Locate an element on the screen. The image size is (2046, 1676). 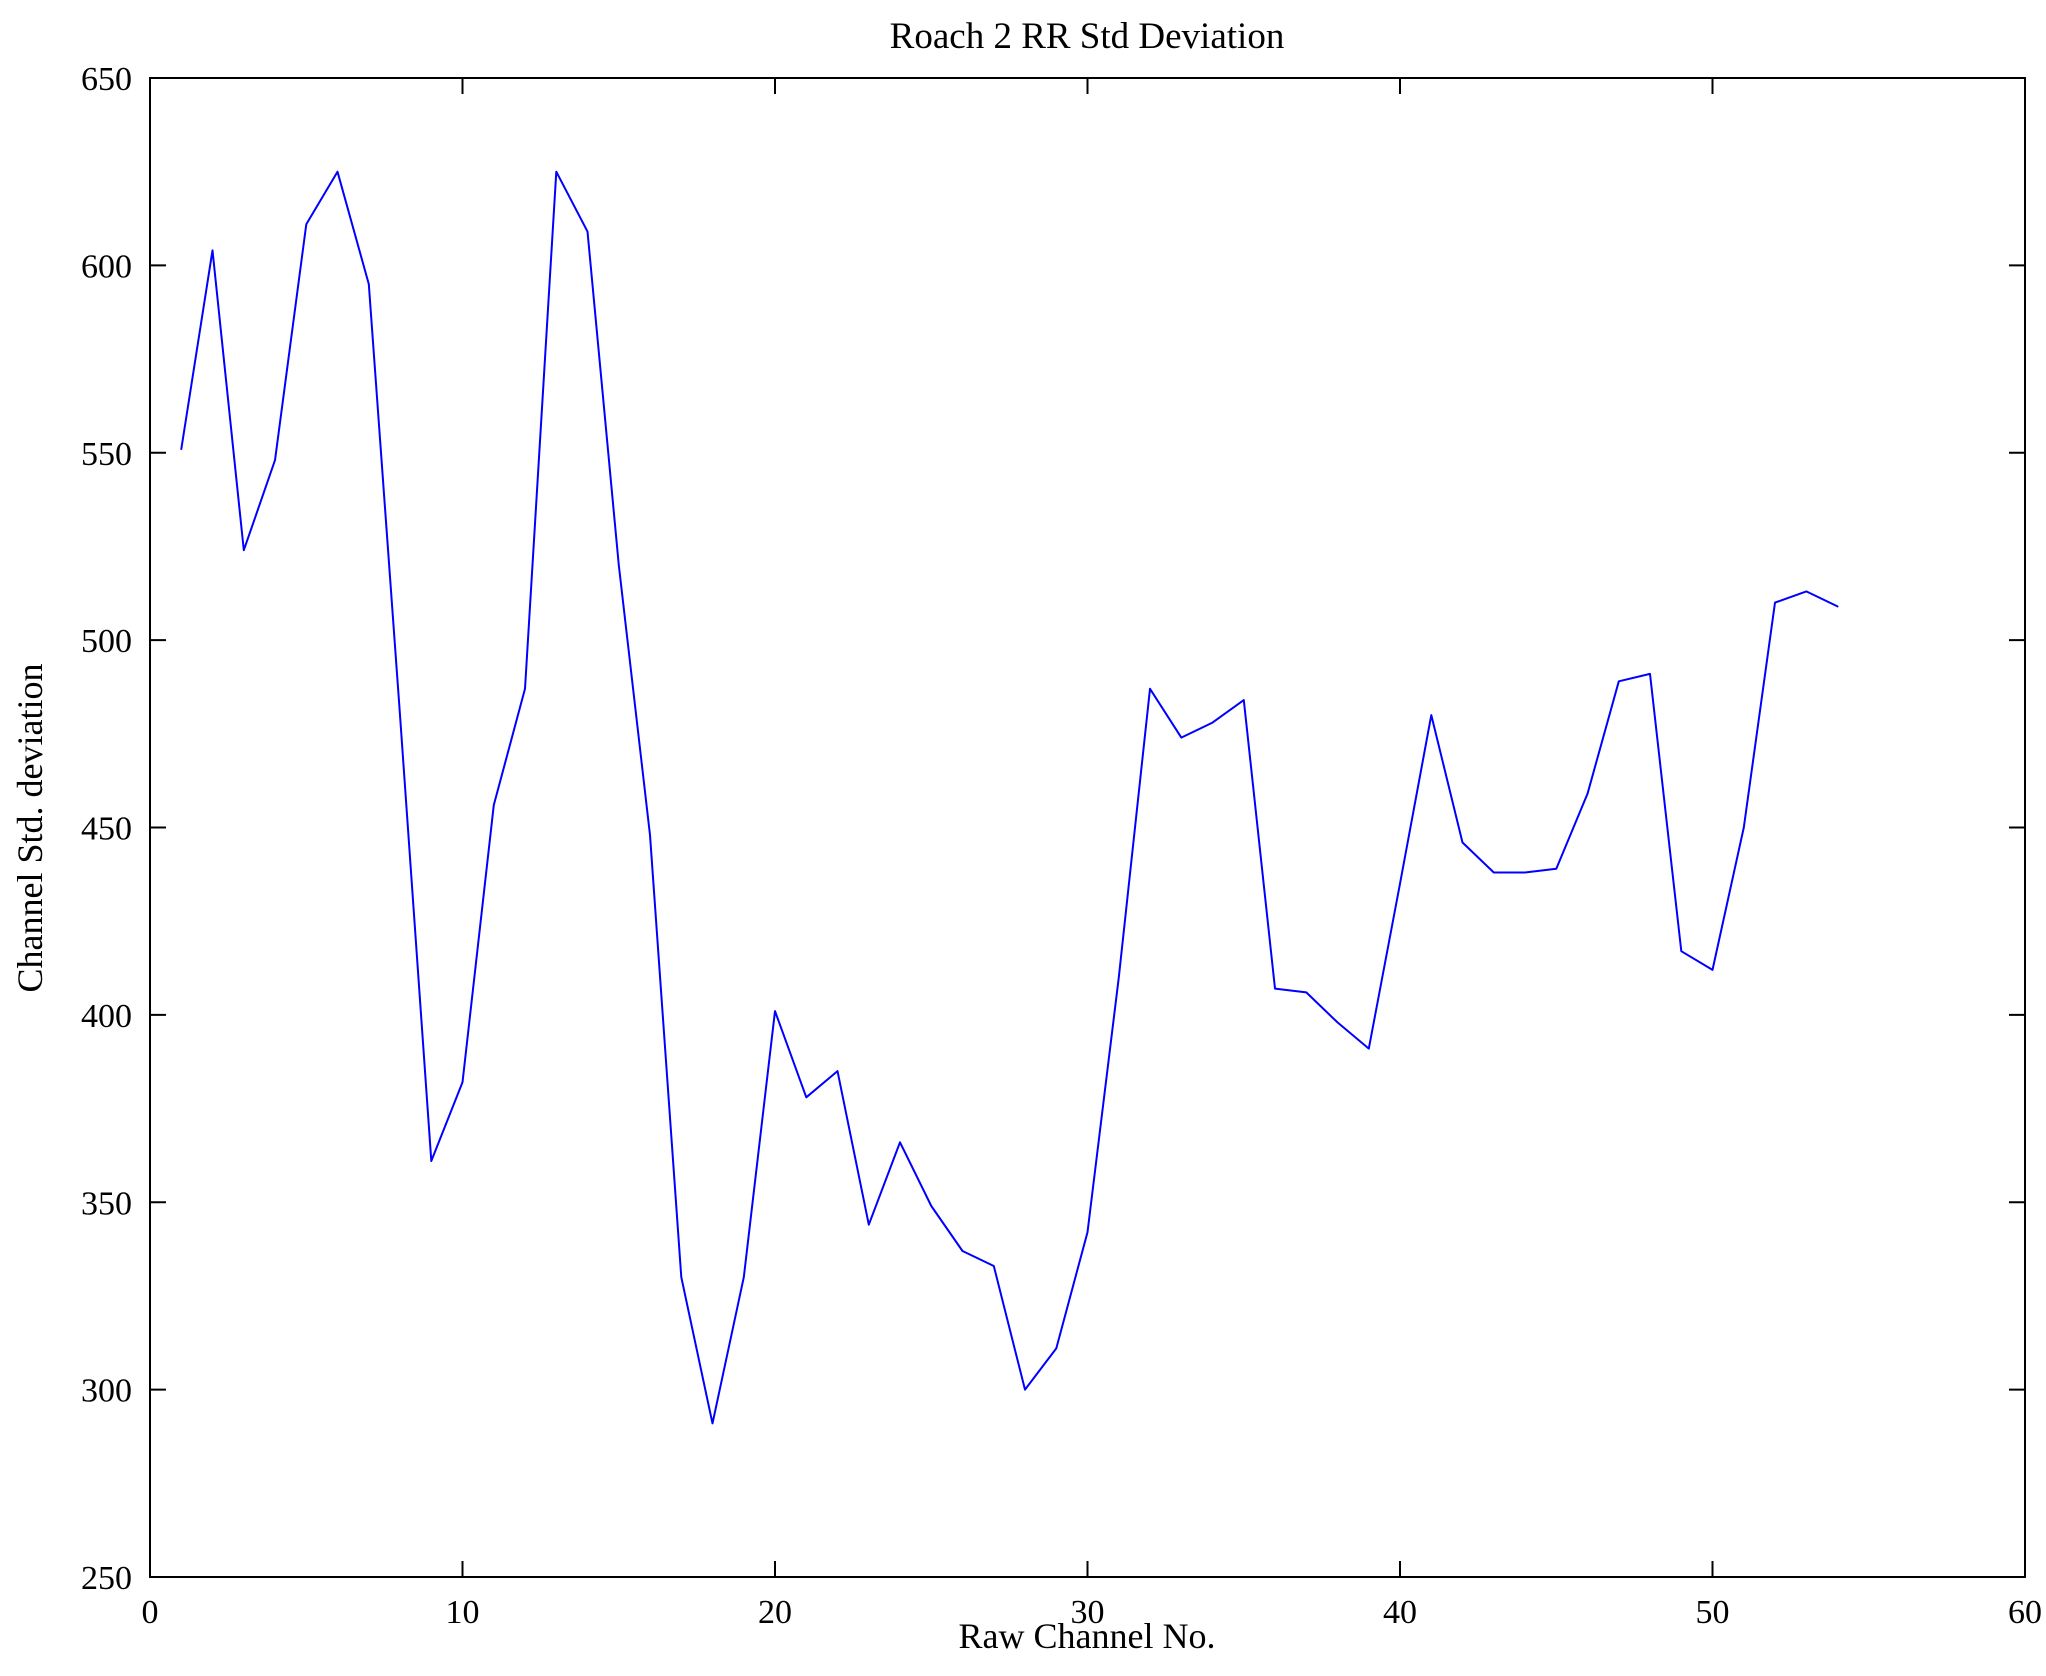
x-tick-label: 0 is located at coordinates (150, 1612).